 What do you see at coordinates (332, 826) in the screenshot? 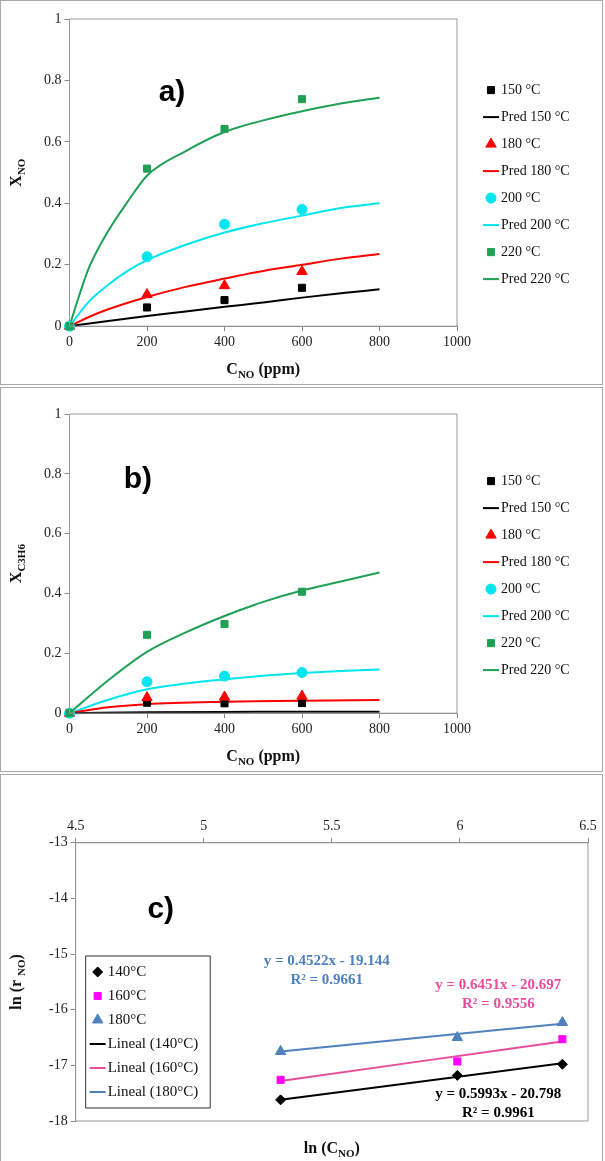
I see `x-tick-label: 5.5` at bounding box center [332, 826].